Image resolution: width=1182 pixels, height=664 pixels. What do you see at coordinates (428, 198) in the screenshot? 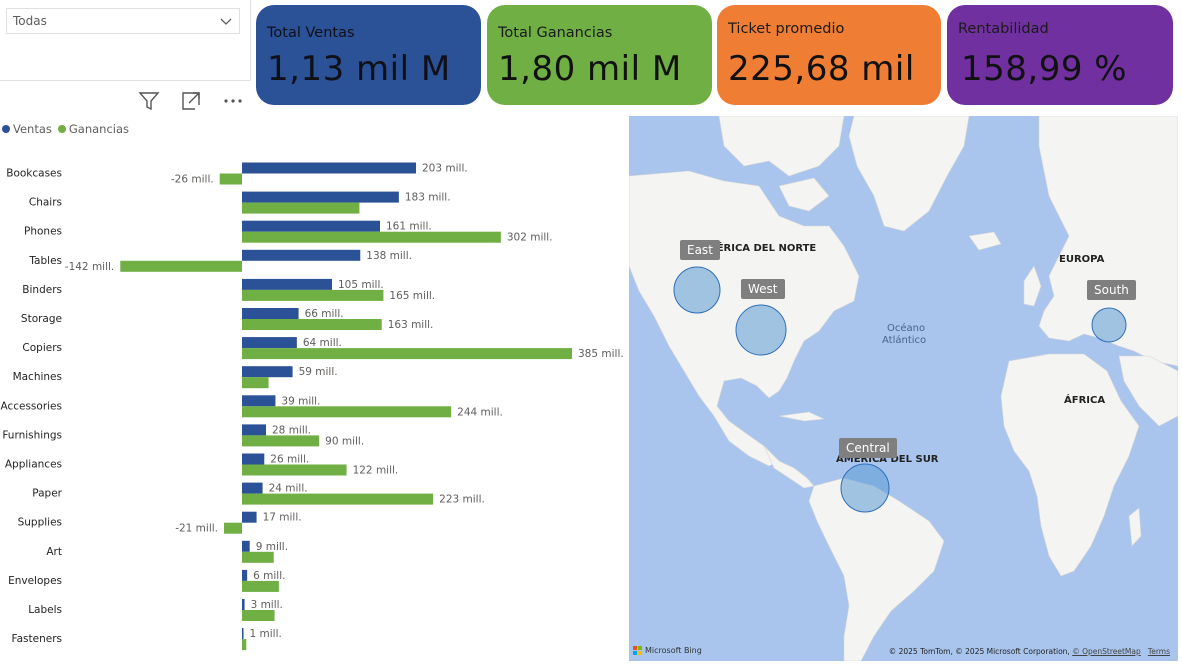
I see `data-label: 183 mill.` at bounding box center [428, 198].